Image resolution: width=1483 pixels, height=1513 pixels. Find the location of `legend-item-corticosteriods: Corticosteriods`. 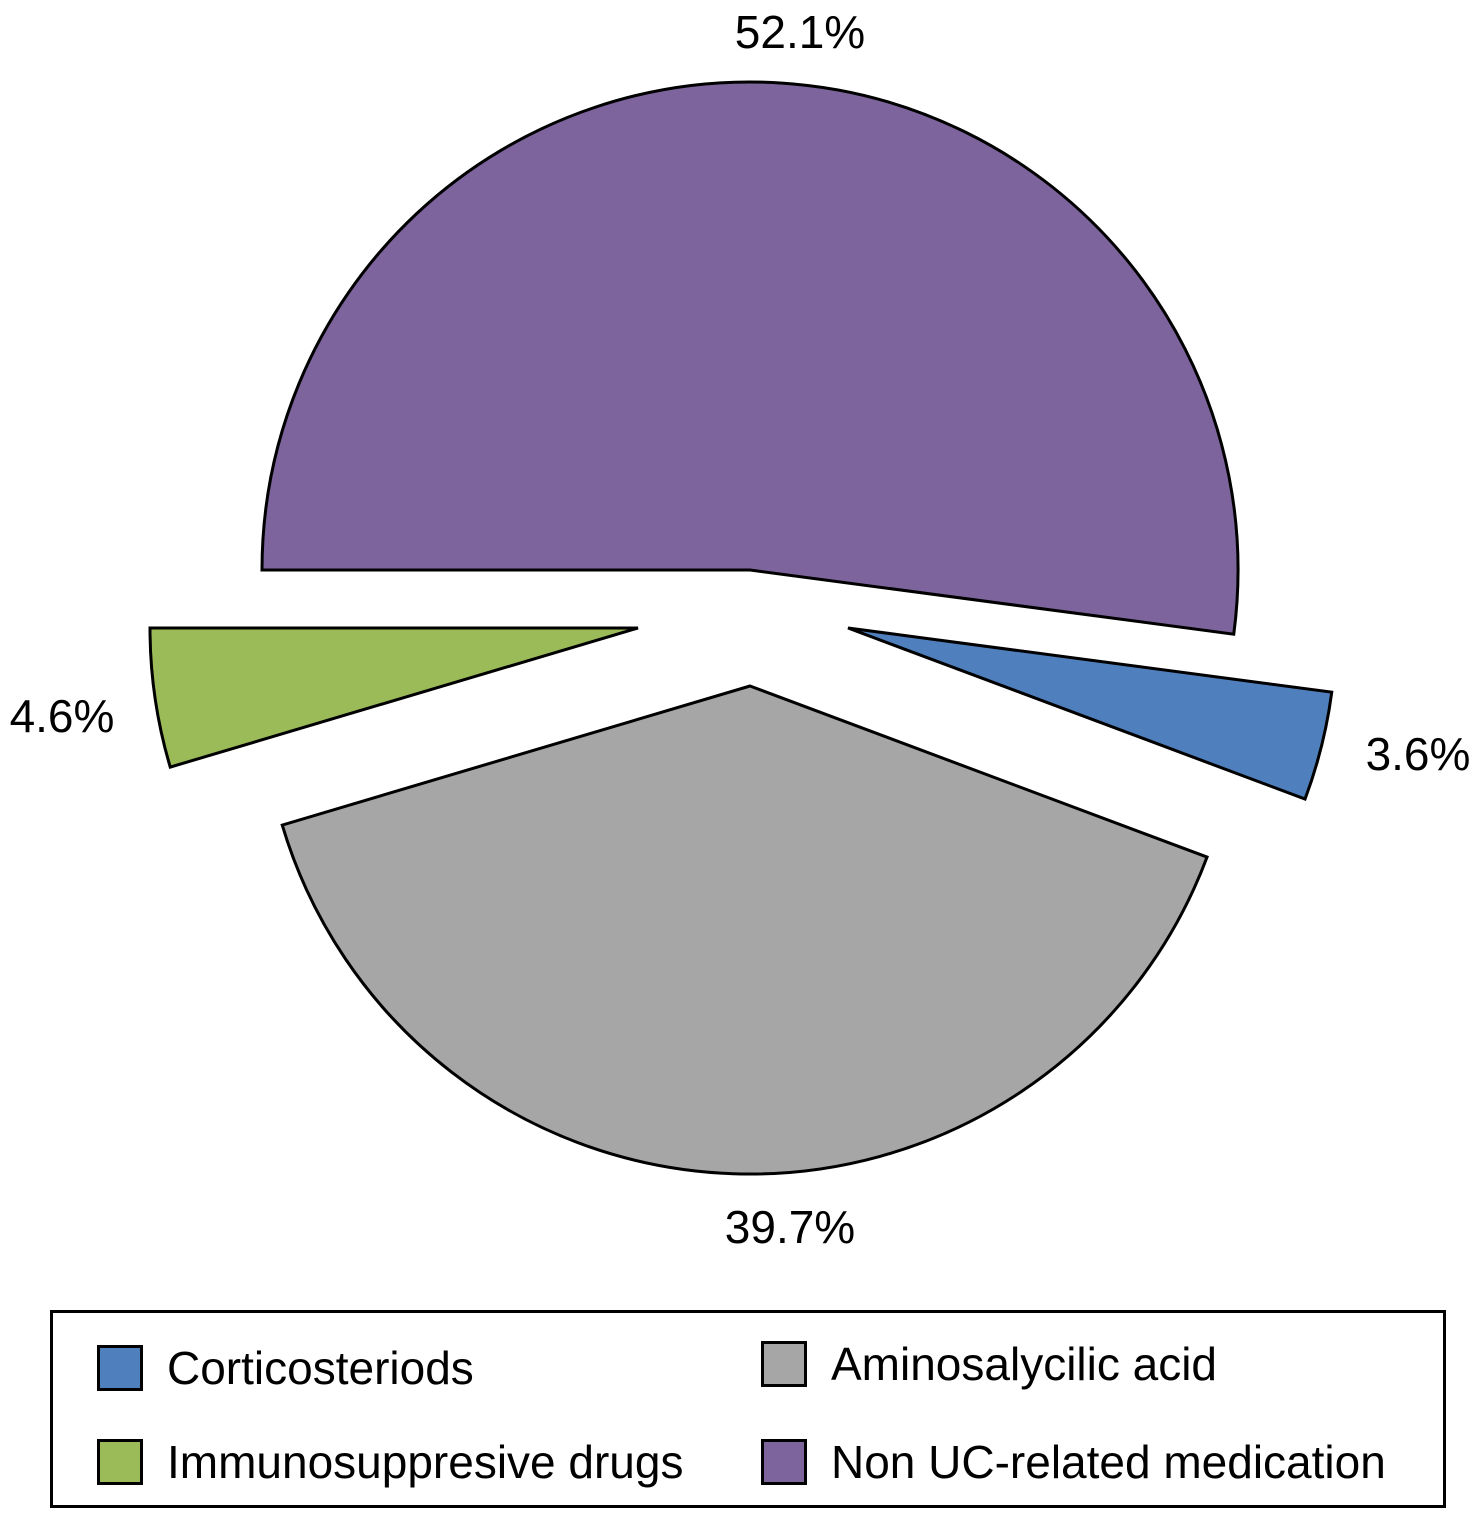

legend-item-corticosteriods: Corticosteriods is located at coordinates (285, 1368).